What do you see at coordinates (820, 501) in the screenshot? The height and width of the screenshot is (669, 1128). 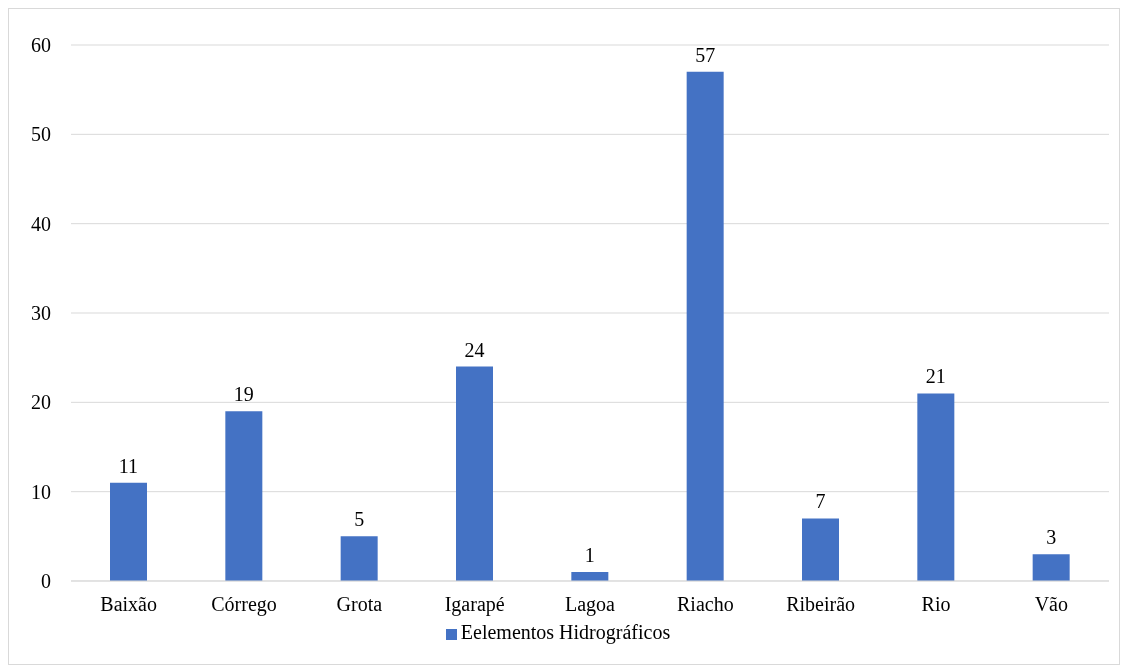 I see `data-label: 7` at bounding box center [820, 501].